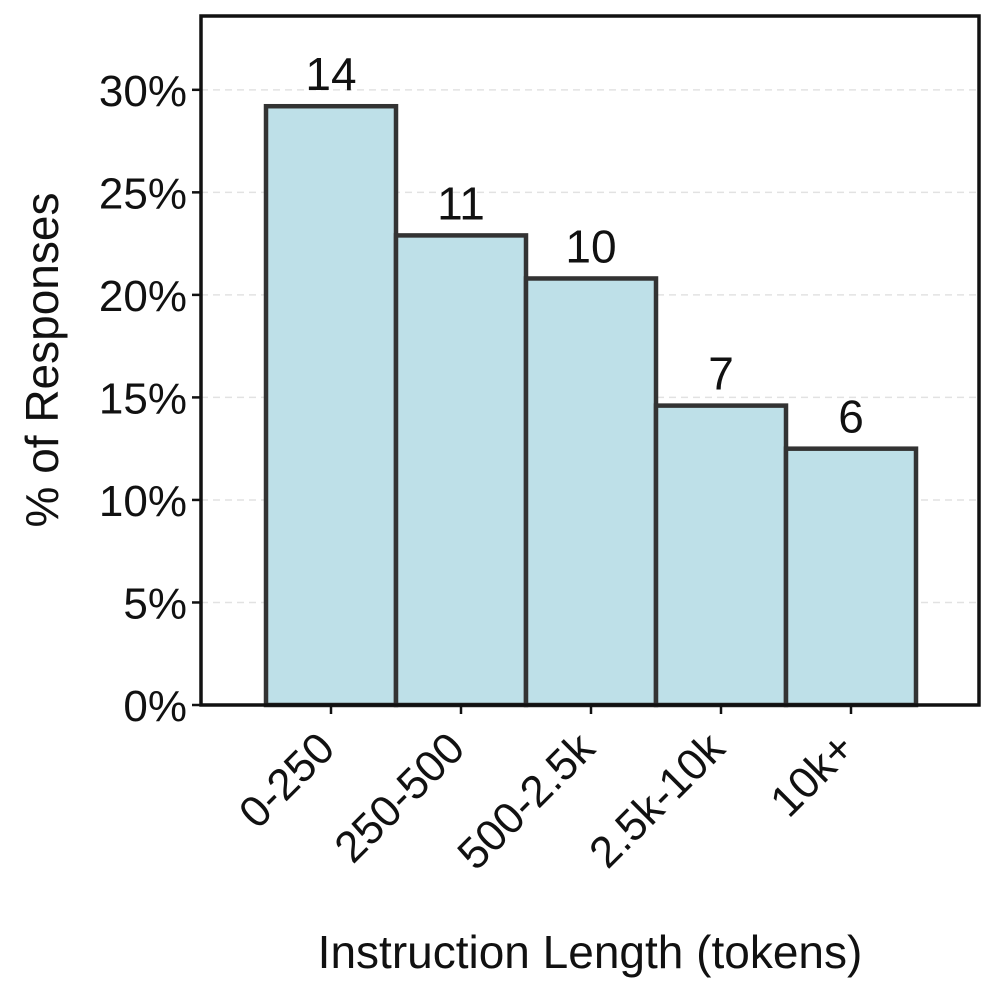  What do you see at coordinates (851, 417) in the screenshot?
I see `bar-count-label: 6` at bounding box center [851, 417].